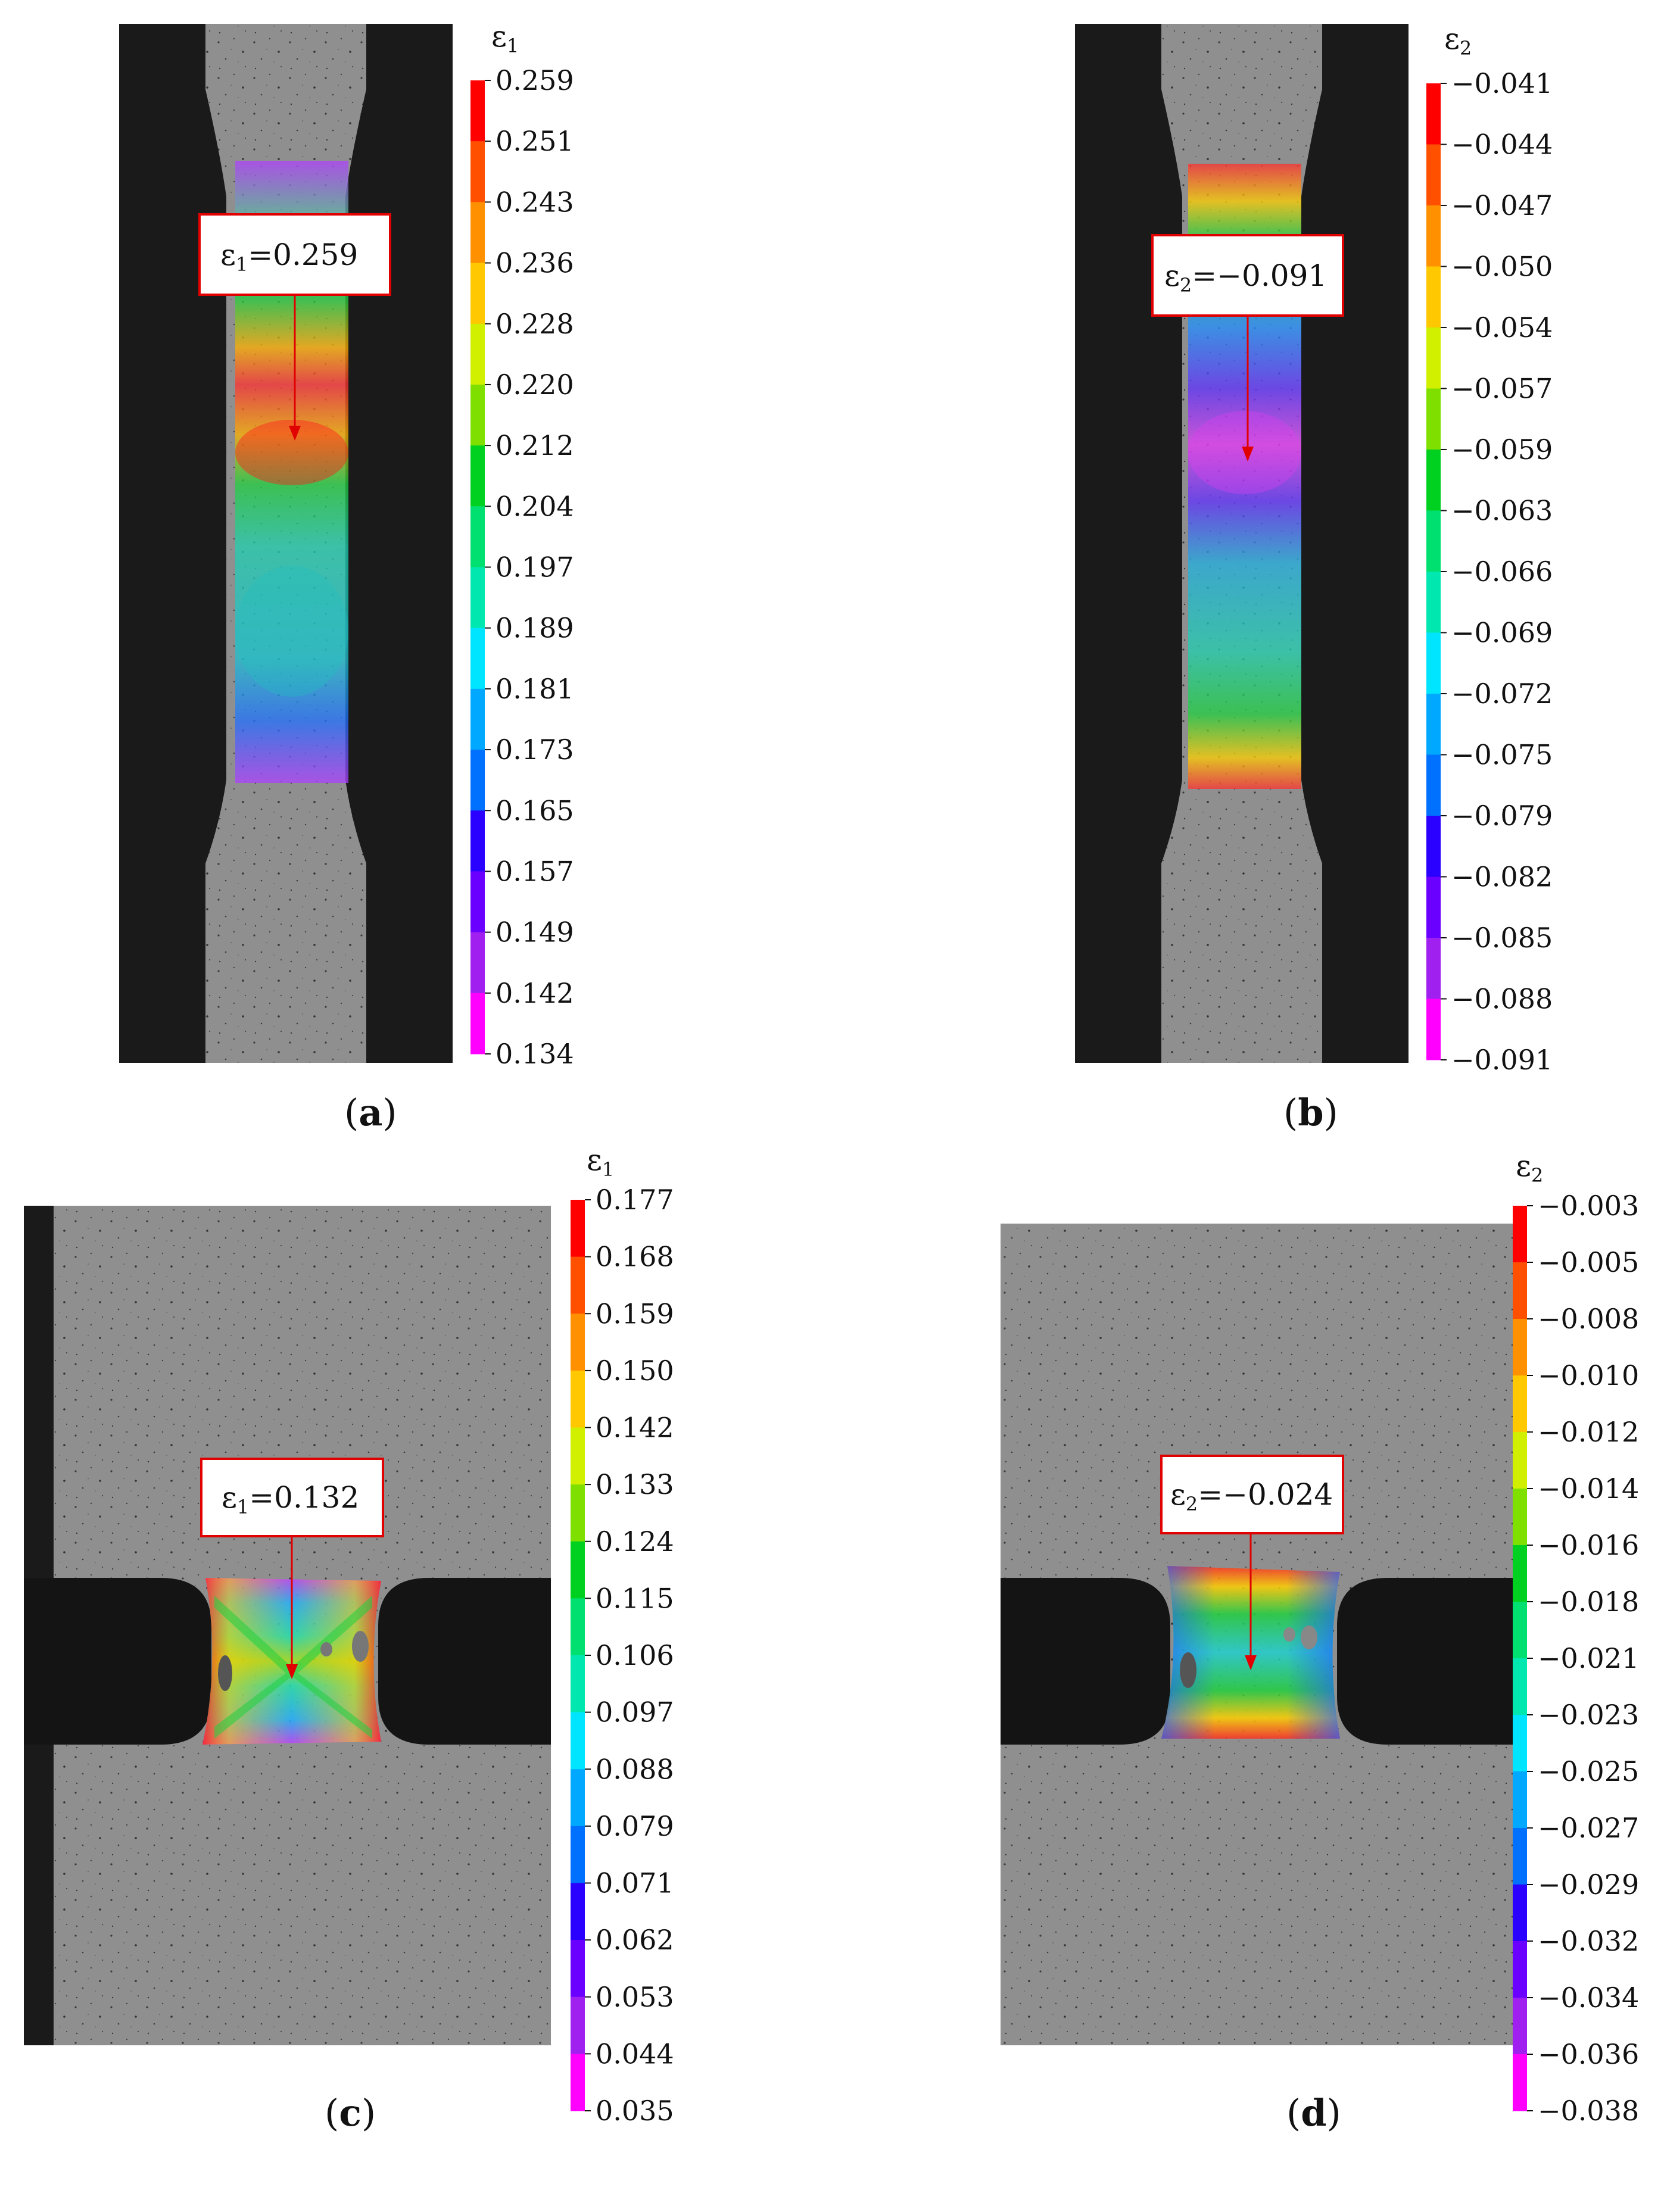  I want to click on panel-a-colorbar-tick-label: 0.259, so click(535, 80).